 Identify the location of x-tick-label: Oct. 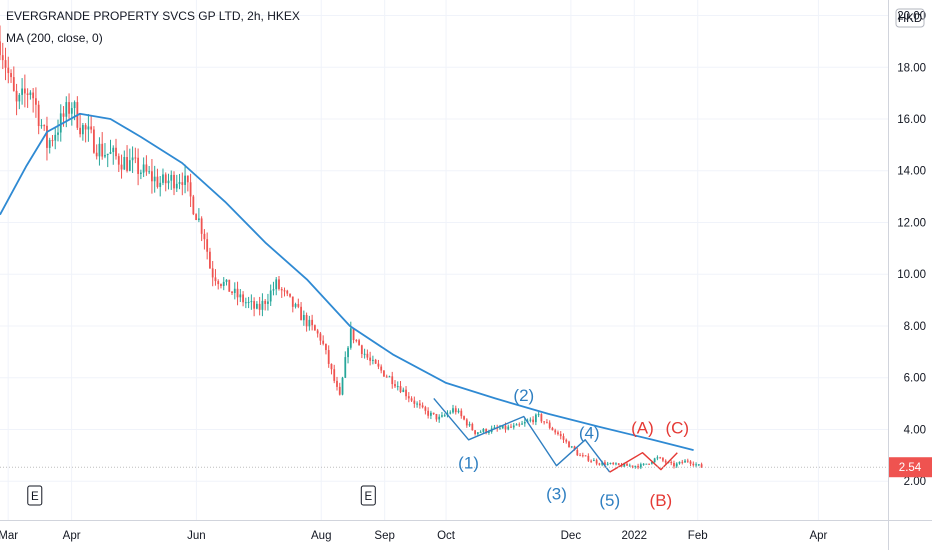
(446, 536).